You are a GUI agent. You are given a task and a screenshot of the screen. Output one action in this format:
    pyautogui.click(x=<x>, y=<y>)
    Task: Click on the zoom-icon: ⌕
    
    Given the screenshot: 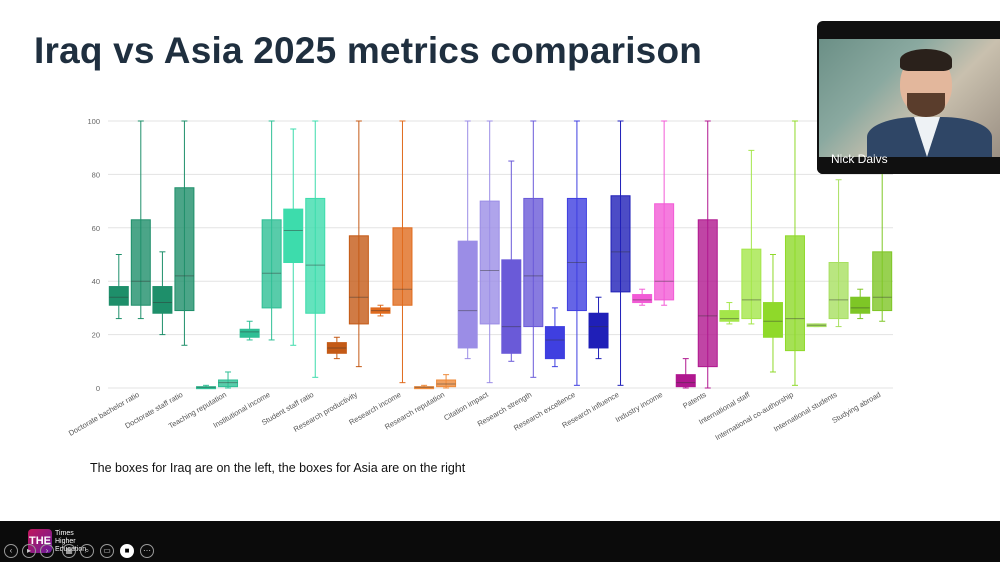 What is the action you would take?
    pyautogui.click(x=87, y=551)
    